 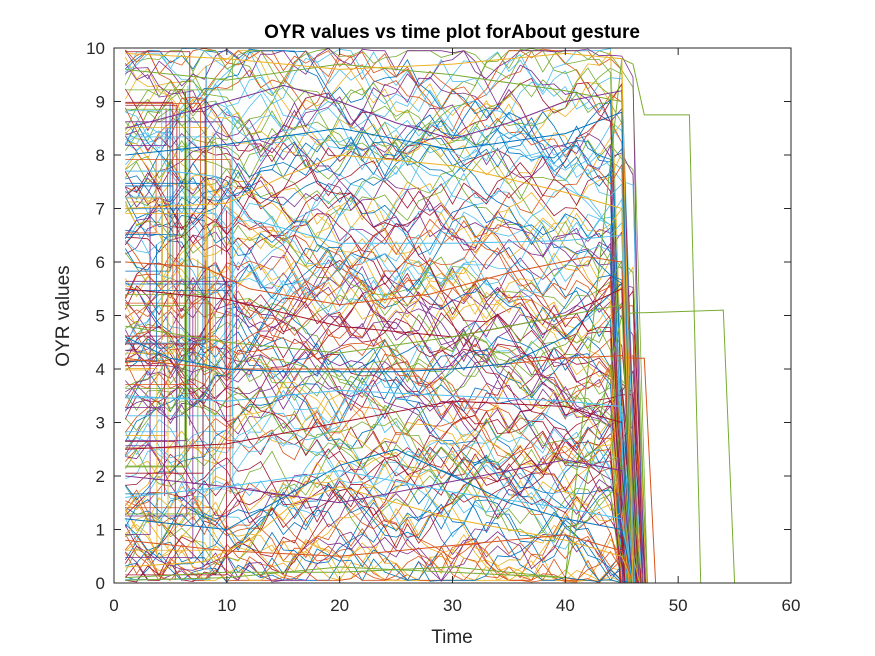 What do you see at coordinates (63, 315) in the screenshot?
I see `y-axis-label: OYR values` at bounding box center [63, 315].